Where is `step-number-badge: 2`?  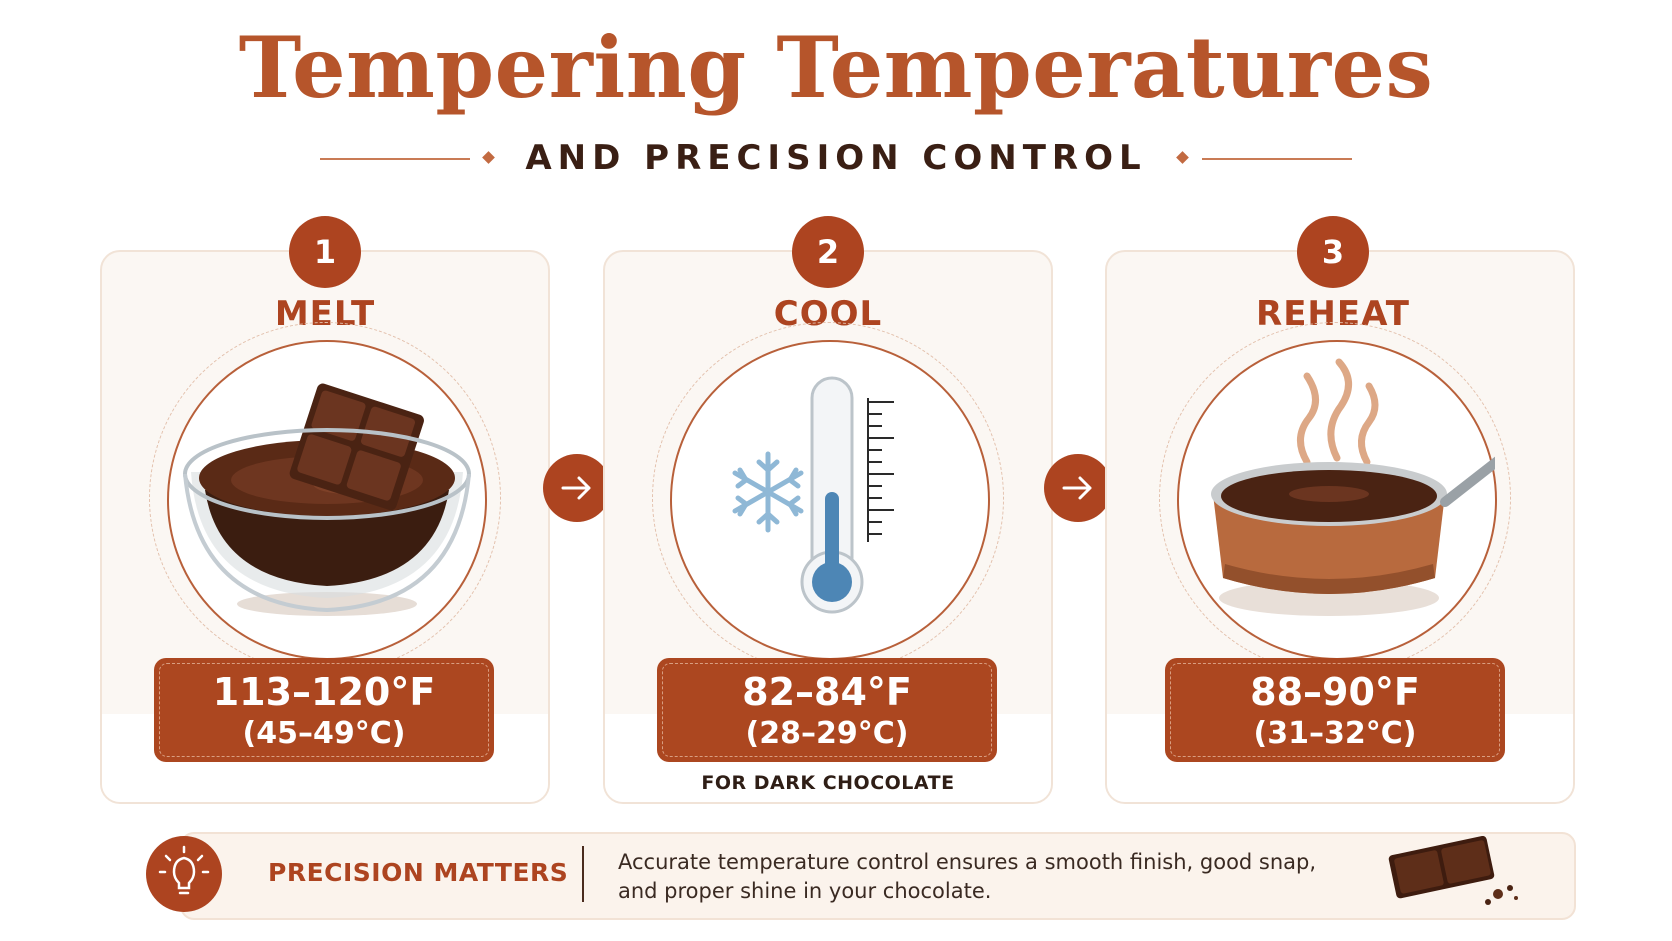 step-number-badge: 2 is located at coordinates (828, 252).